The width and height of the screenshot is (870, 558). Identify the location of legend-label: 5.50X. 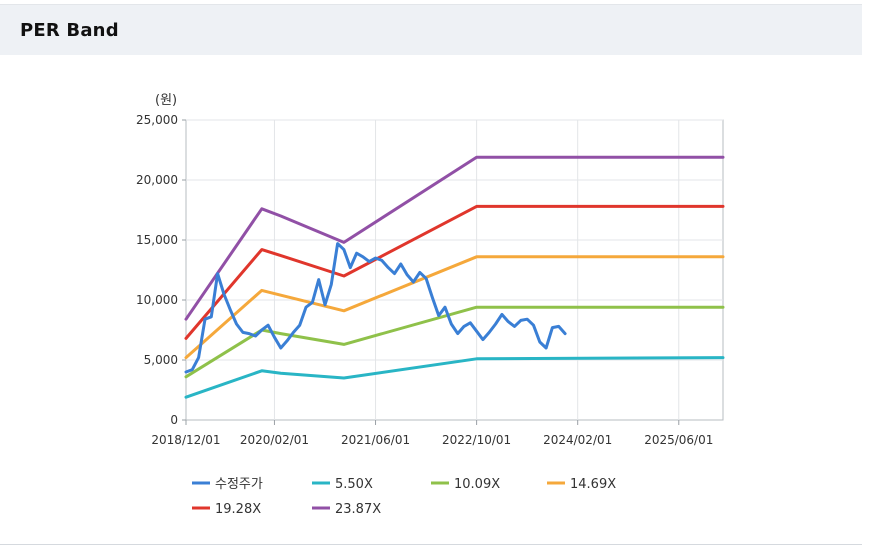
(354, 484).